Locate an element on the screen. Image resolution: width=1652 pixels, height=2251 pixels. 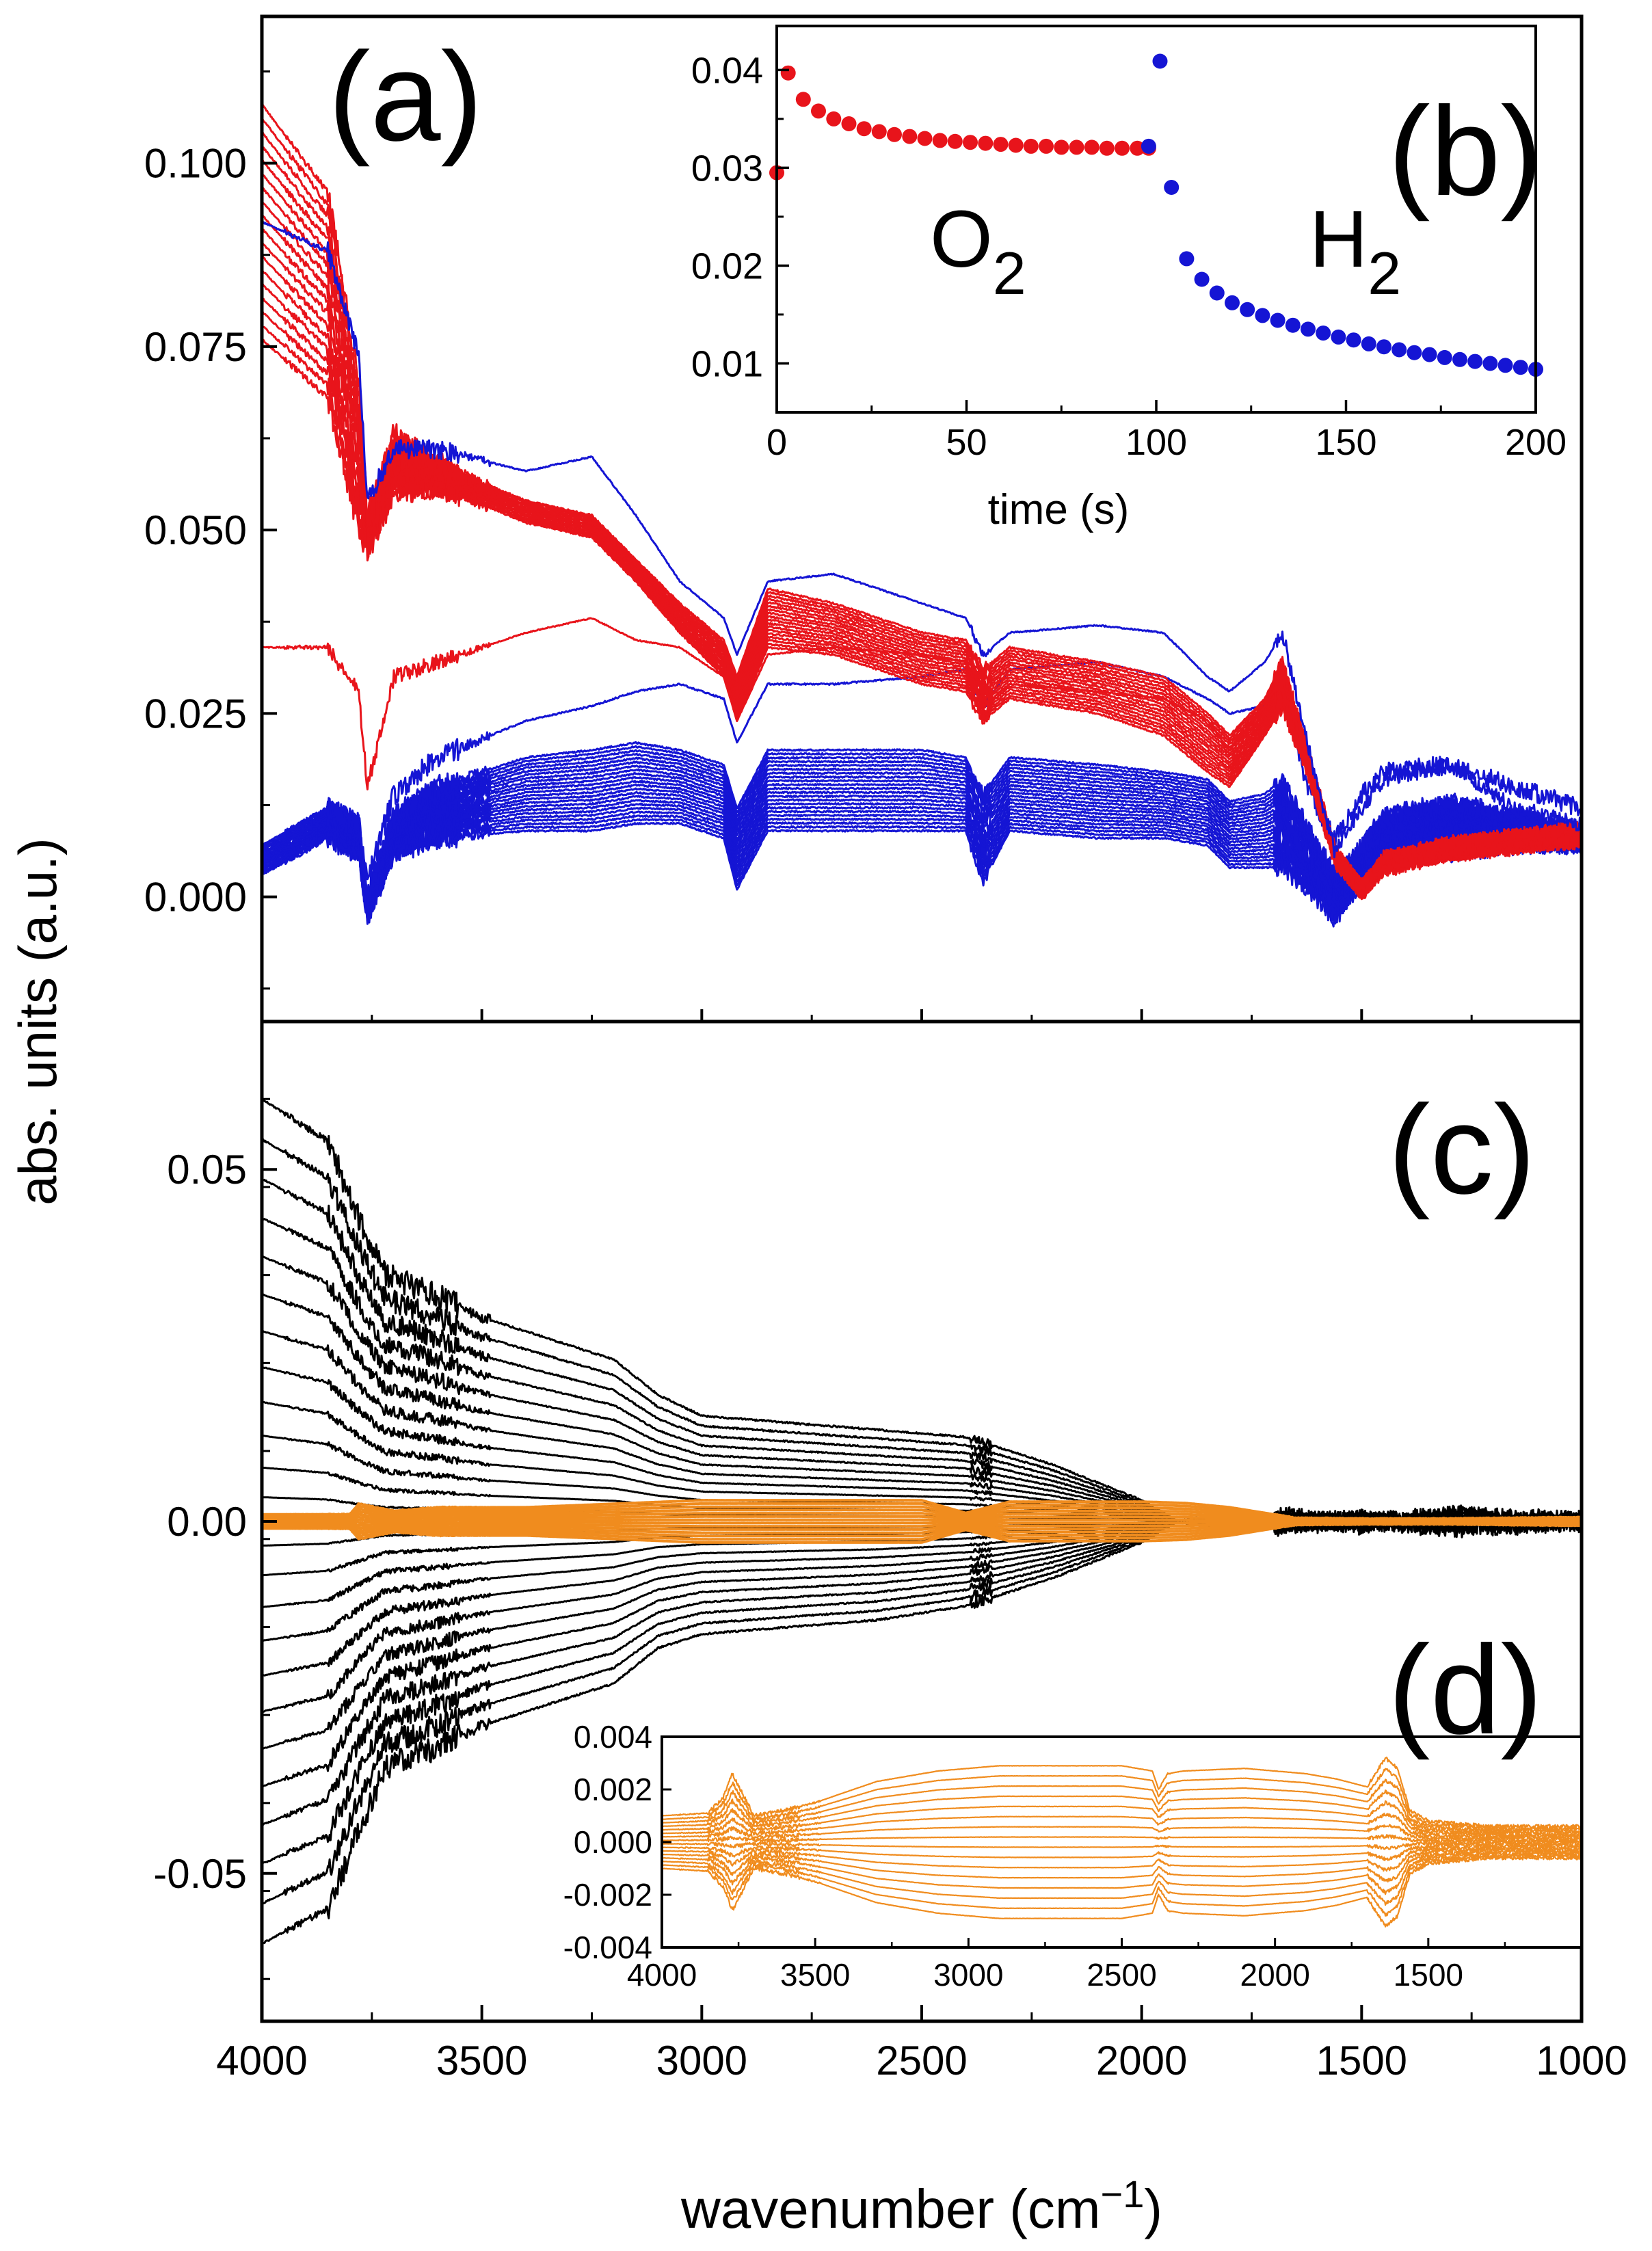
panel-a-y-tick-label: 0.000 is located at coordinates (195, 897).